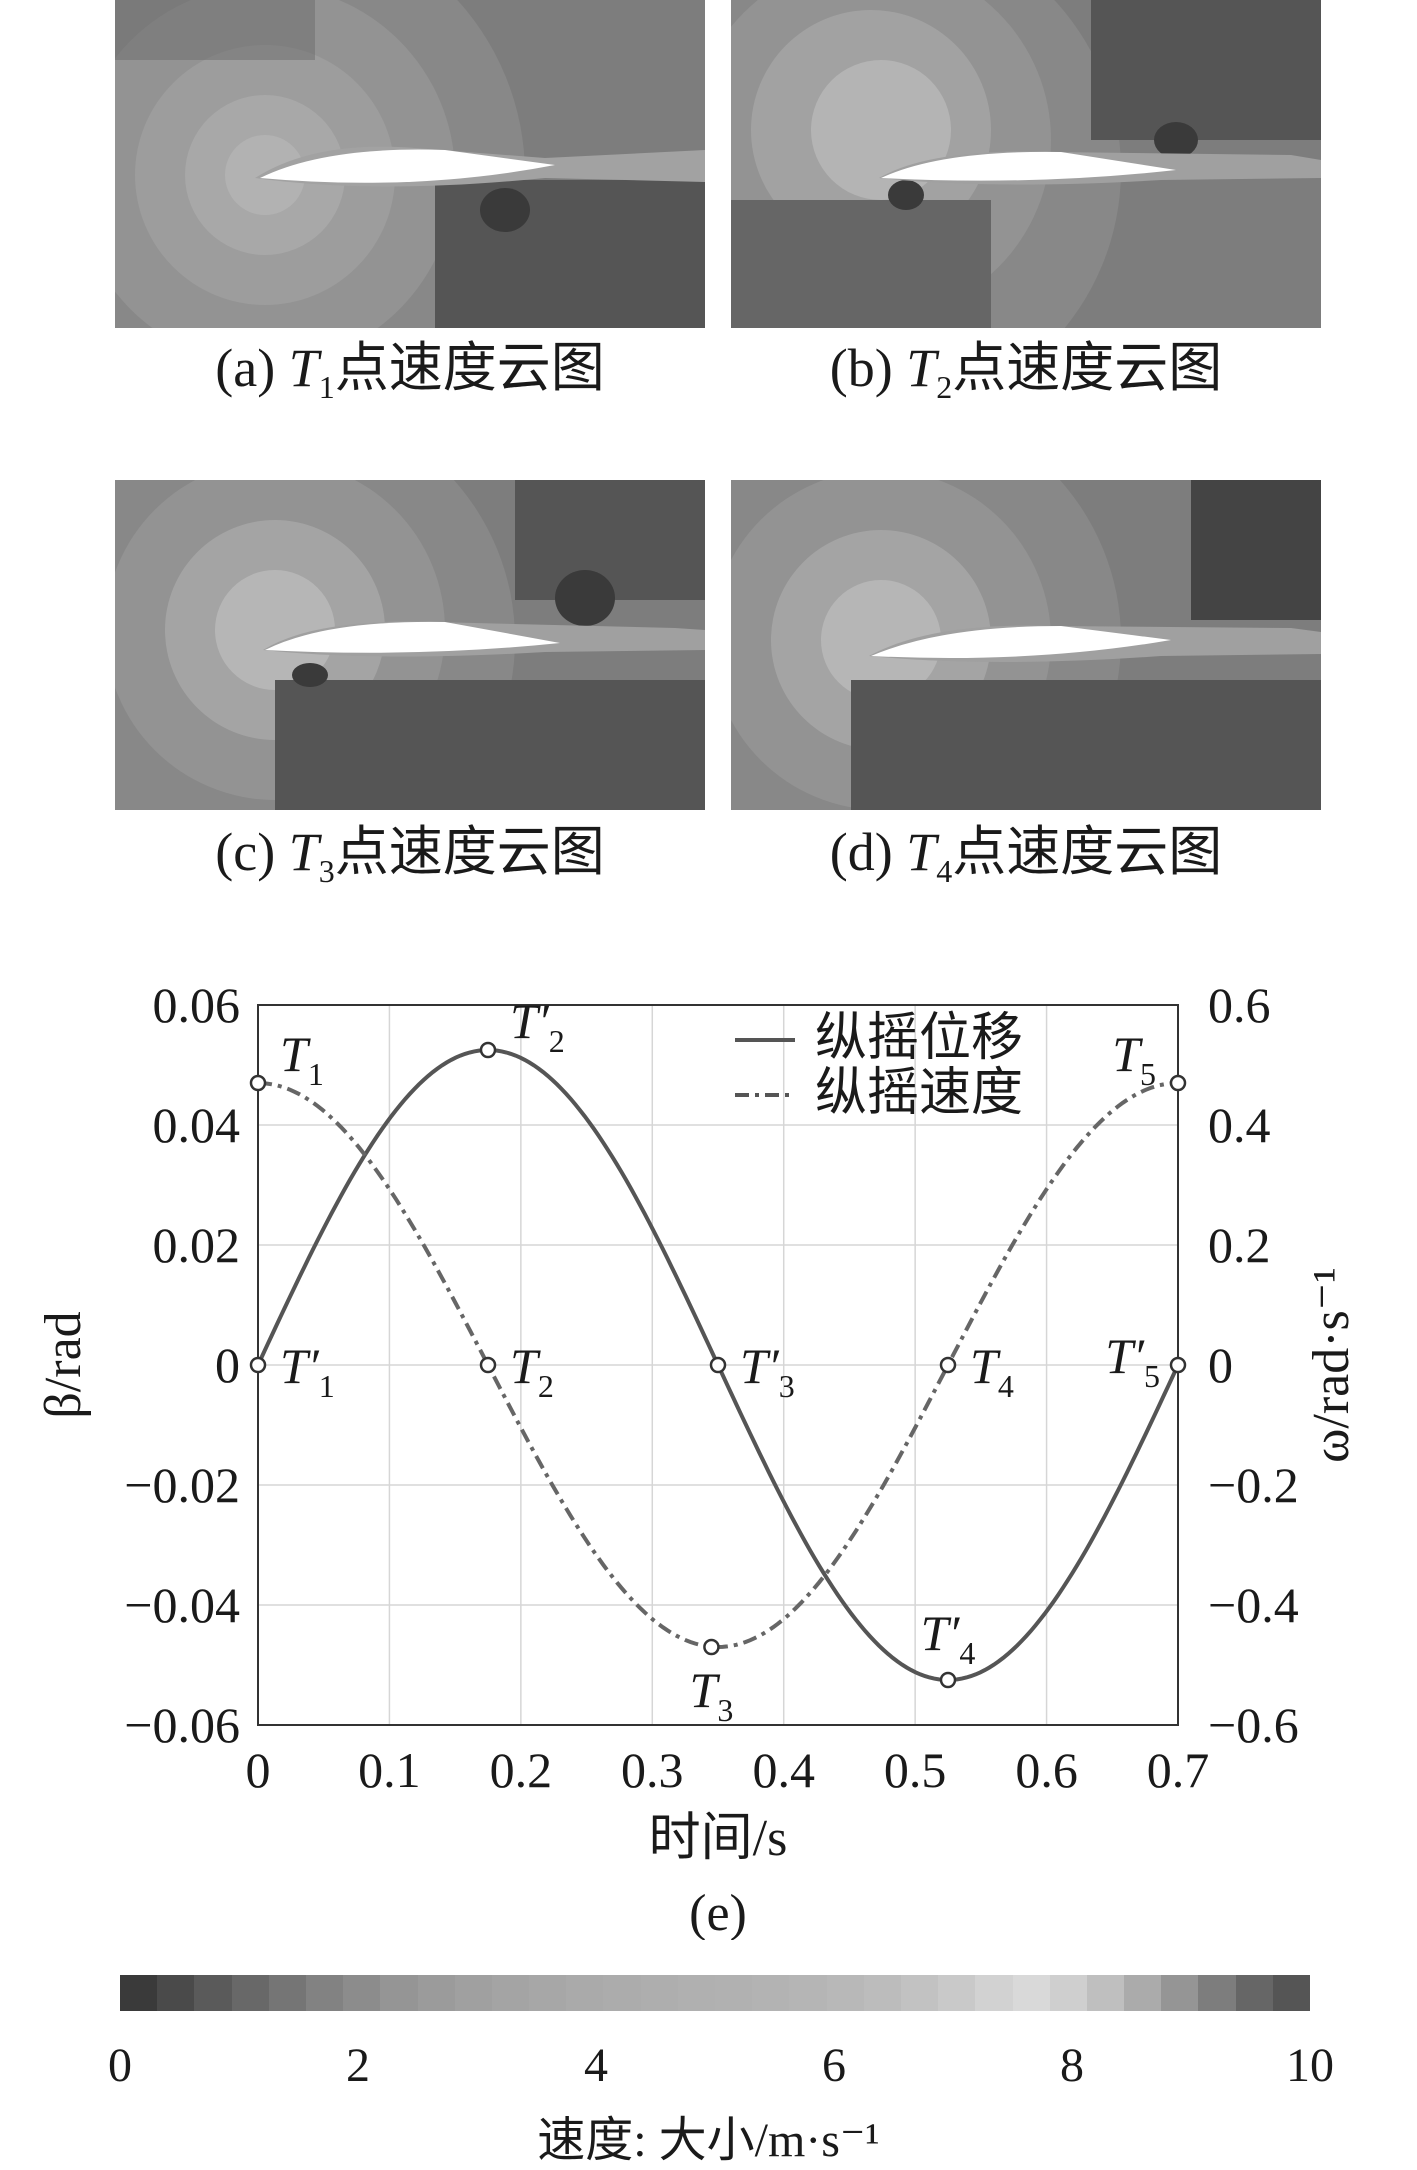 The image size is (1417, 2170). Describe the element at coordinates (1239, 1245) in the screenshot. I see `y-right-tick-label: 0.2` at that location.